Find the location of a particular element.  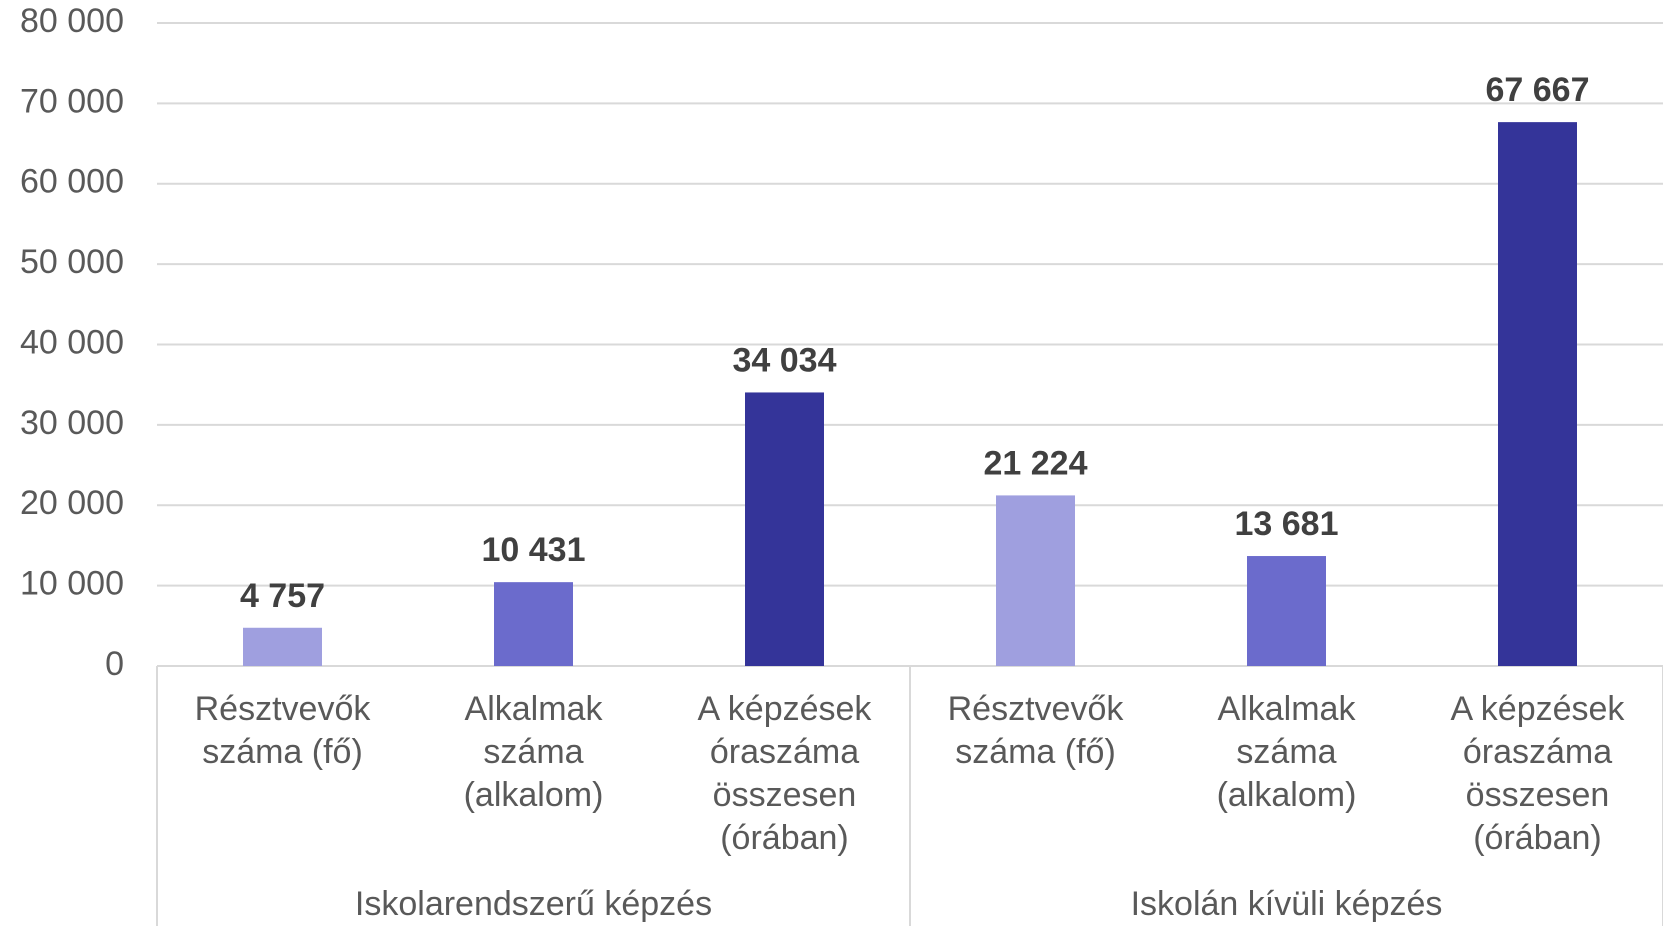

y-tick-label: 50 000 is located at coordinates (72, 262).